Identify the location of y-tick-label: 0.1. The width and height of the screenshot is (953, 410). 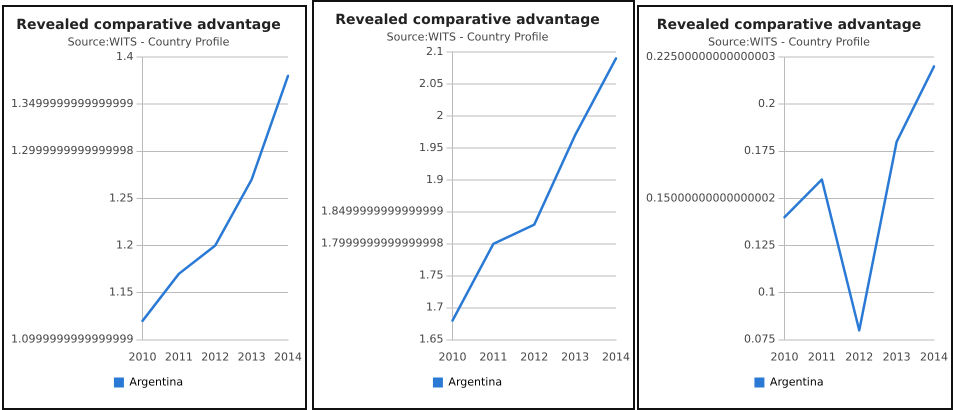
(767, 292).